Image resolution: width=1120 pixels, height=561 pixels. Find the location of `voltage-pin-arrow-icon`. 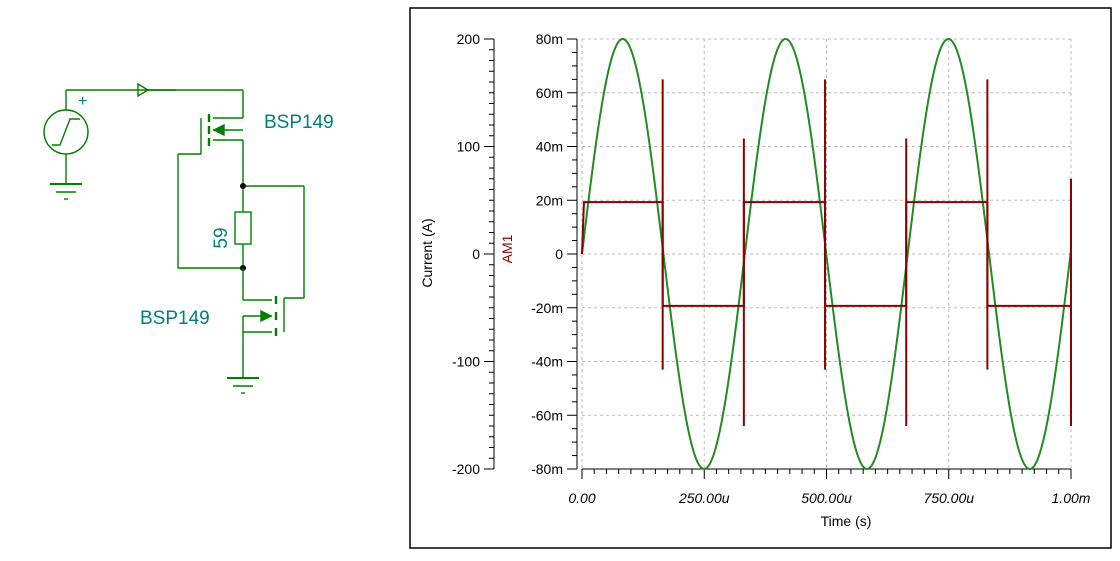

voltage-pin-arrow-icon is located at coordinates (143, 90).